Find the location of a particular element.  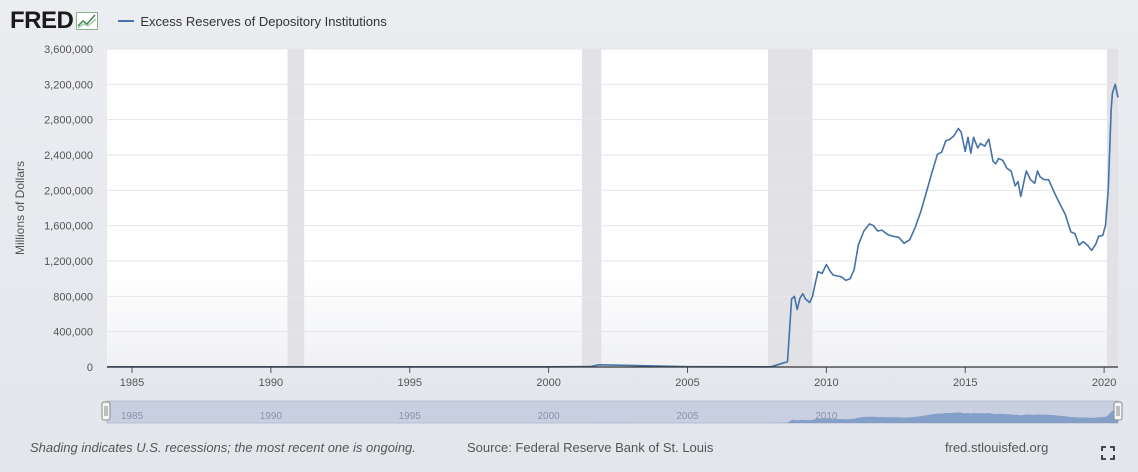

y-tick-label: 0 is located at coordinates (90, 368).